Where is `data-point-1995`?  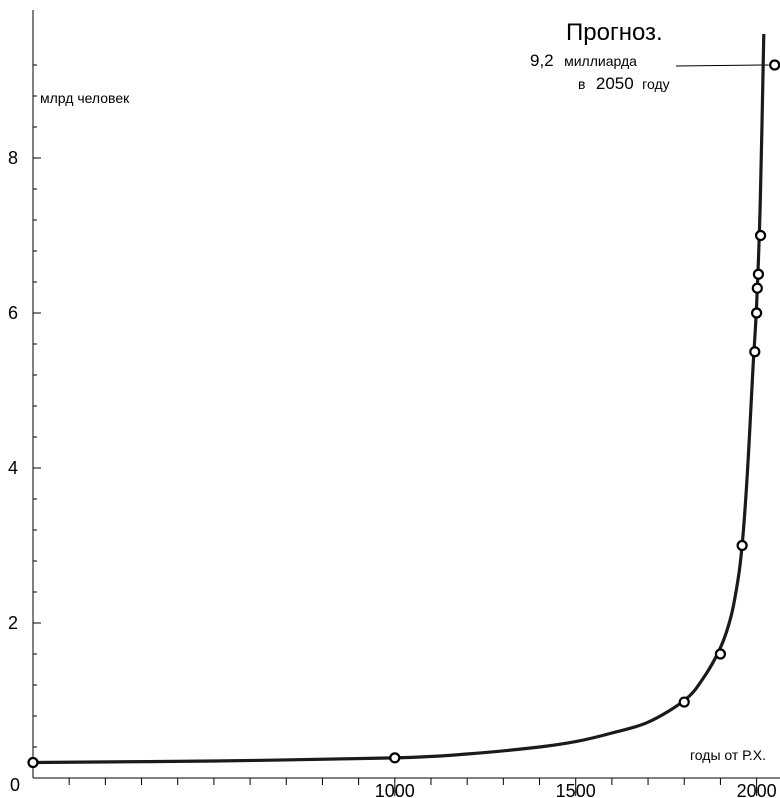 data-point-1995 is located at coordinates (755, 352).